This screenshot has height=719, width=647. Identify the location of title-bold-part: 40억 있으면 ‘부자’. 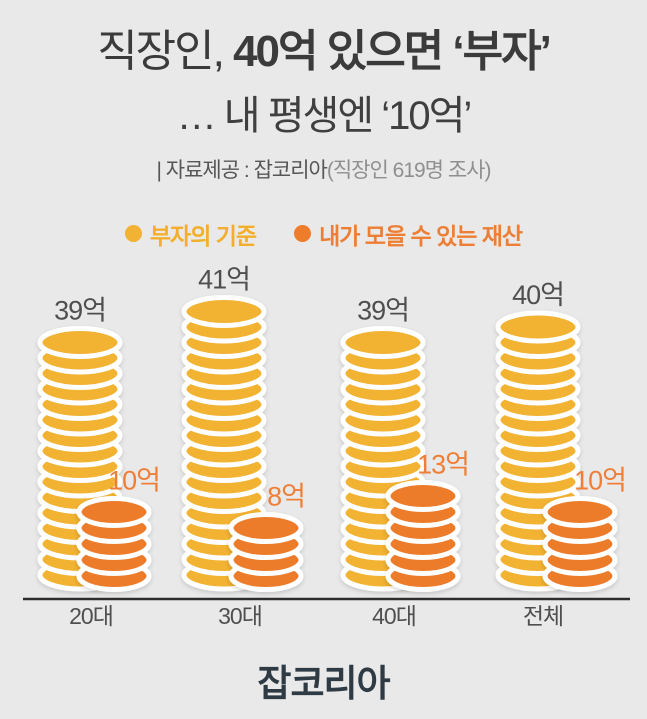
(392, 51).